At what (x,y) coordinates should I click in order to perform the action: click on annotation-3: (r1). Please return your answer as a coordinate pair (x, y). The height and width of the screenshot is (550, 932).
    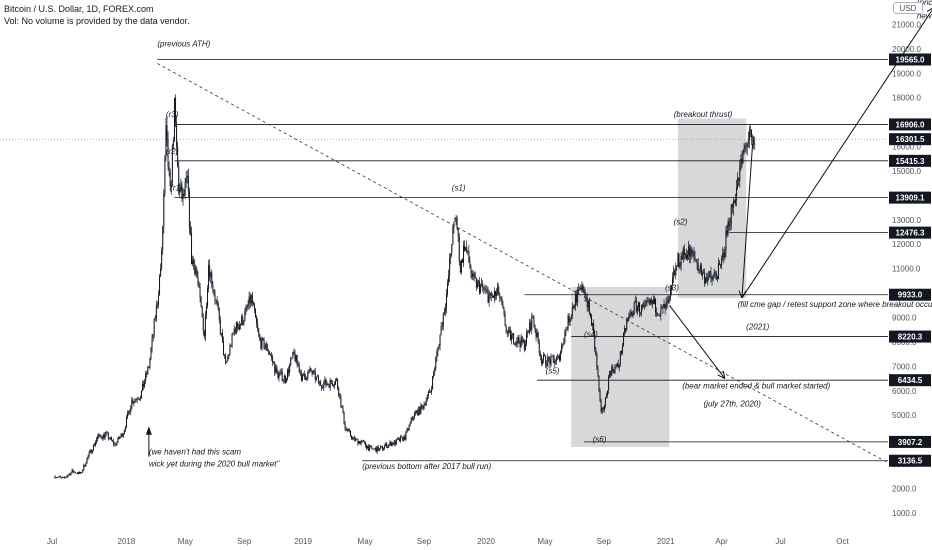
    Looking at the image, I should click on (176, 188).